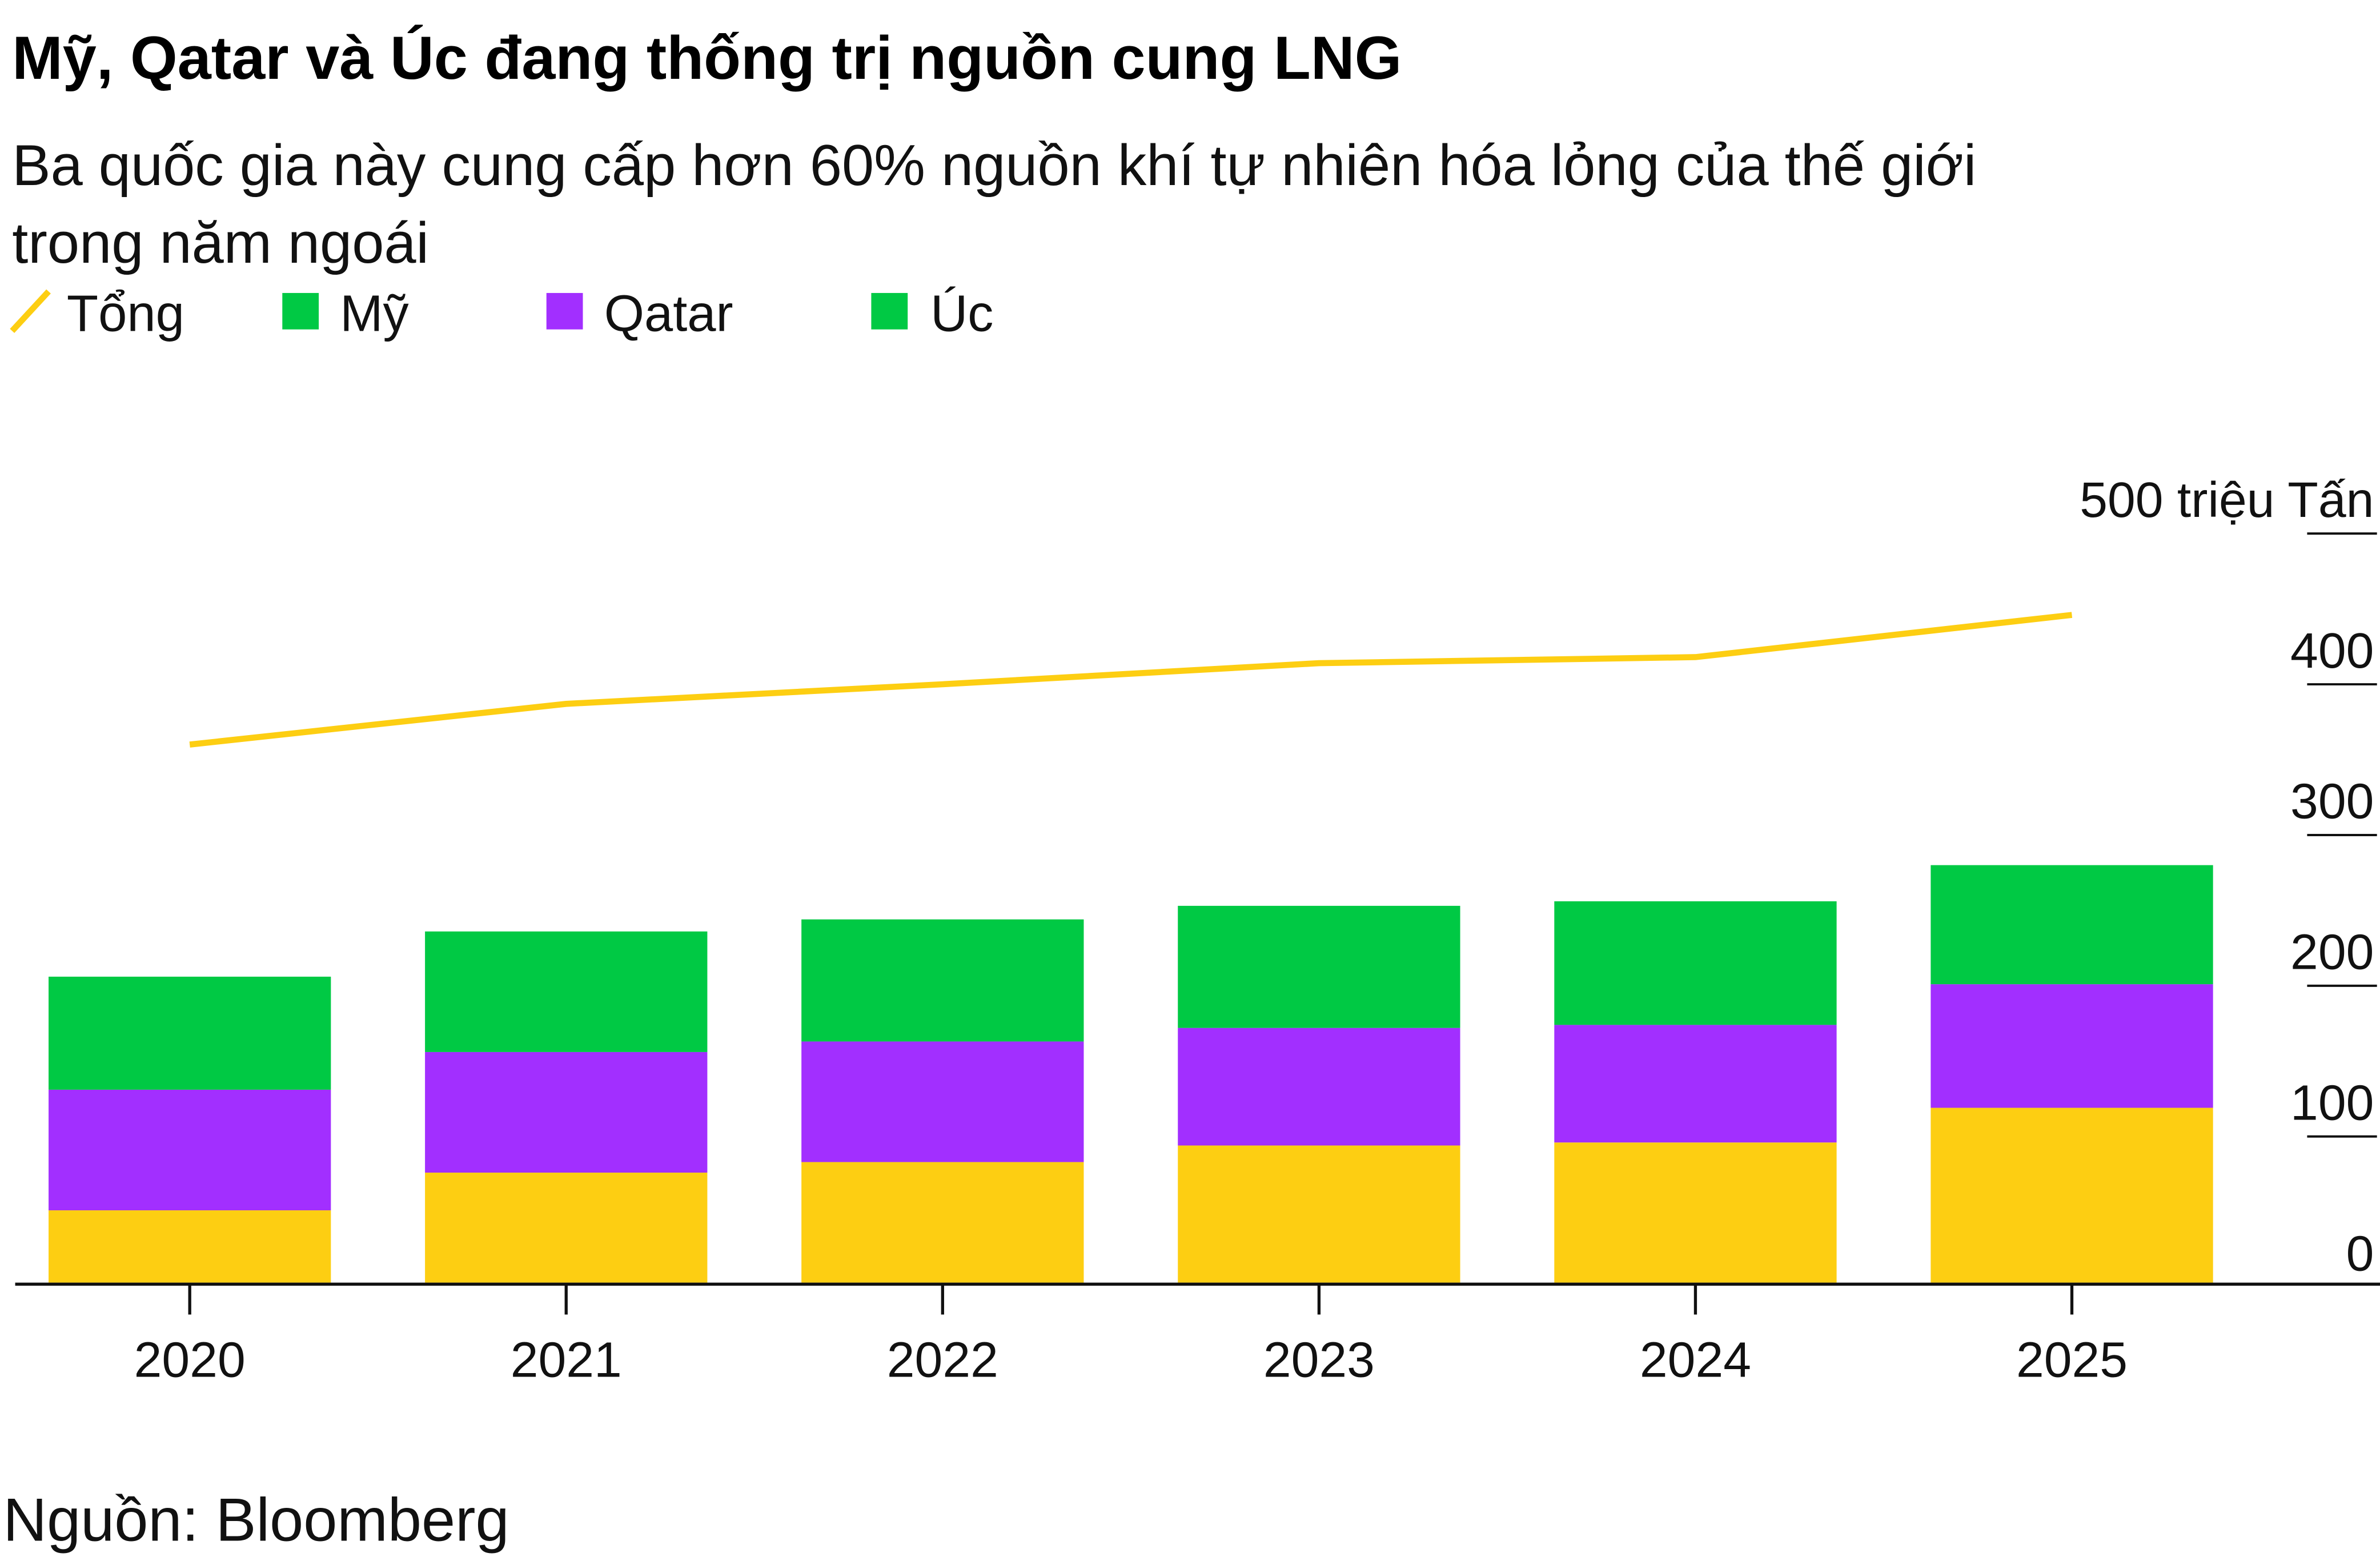 This screenshot has width=2380, height=1565. I want to click on x-tick-label: 2020, so click(190, 1359).